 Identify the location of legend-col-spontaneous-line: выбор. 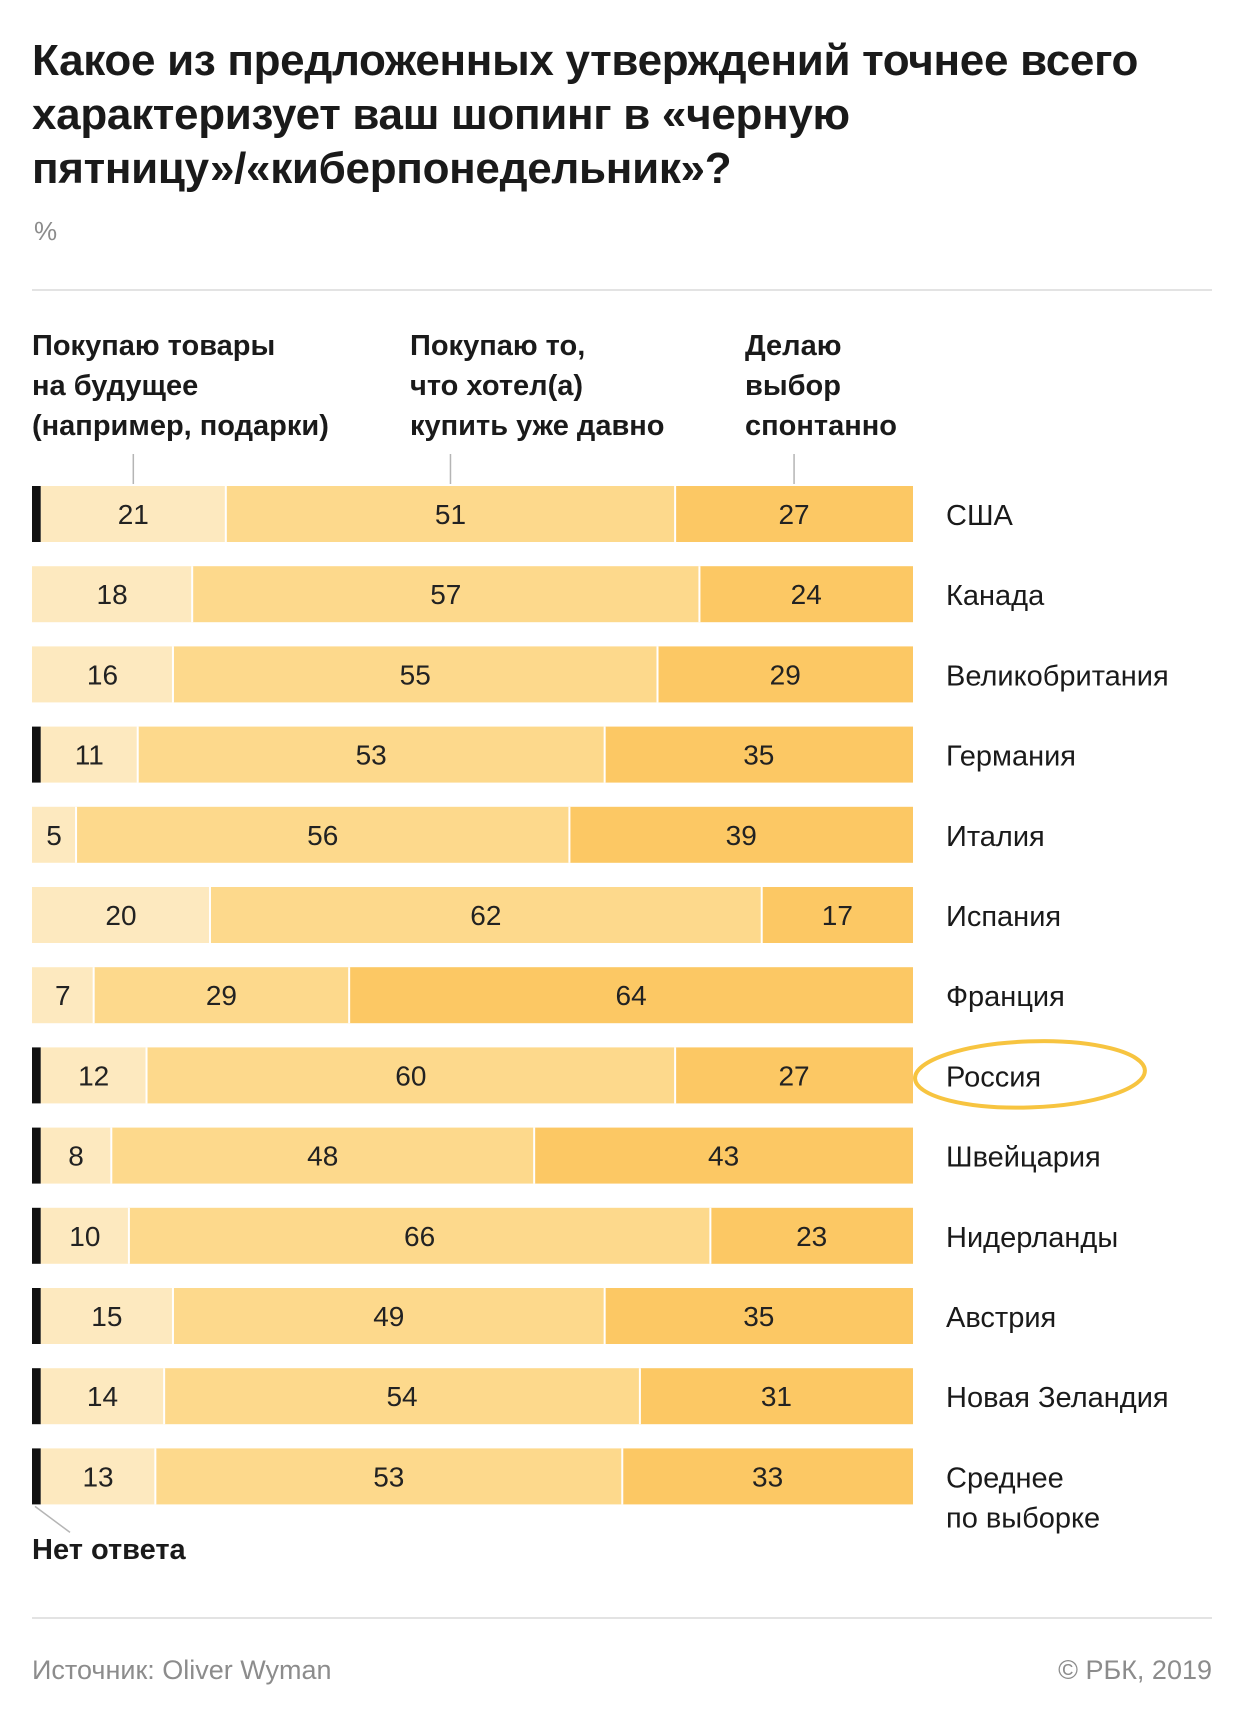
(793, 386).